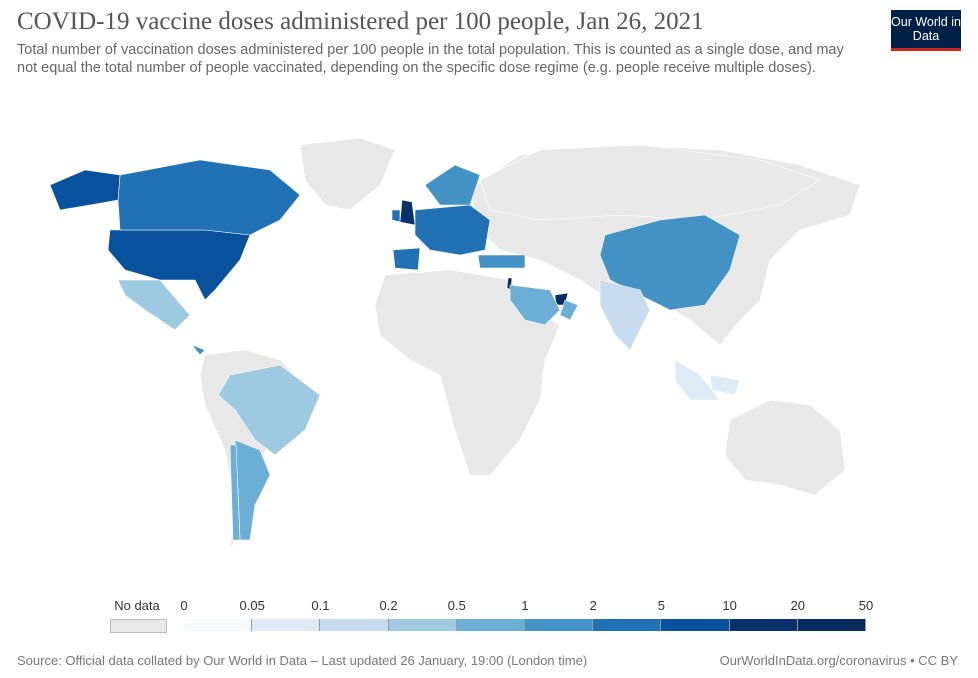 Image resolution: width=978 pixels, height=678 pixels. Describe the element at coordinates (85, 190) in the screenshot. I see `country-alaska` at that location.